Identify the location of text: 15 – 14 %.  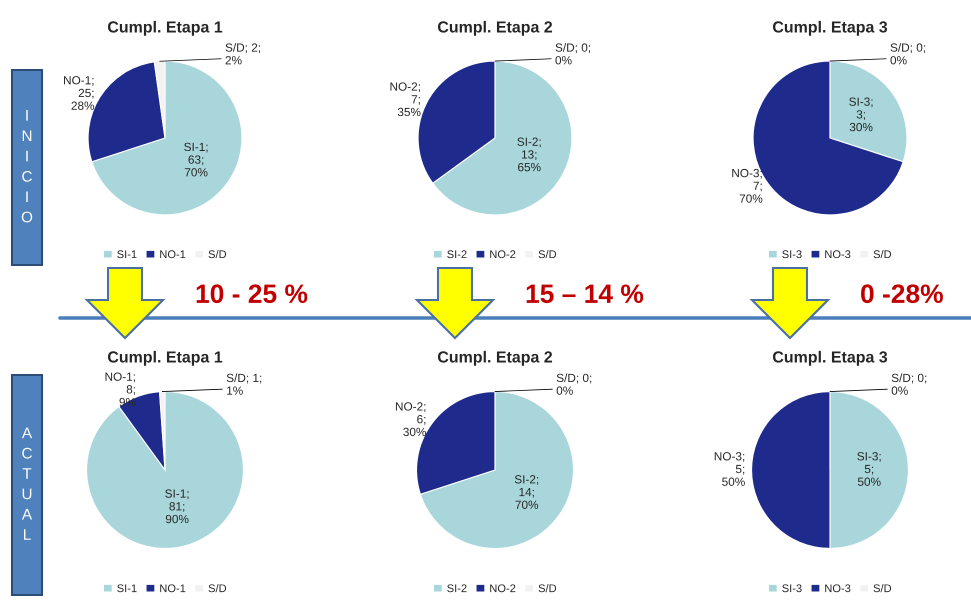
(585, 294).